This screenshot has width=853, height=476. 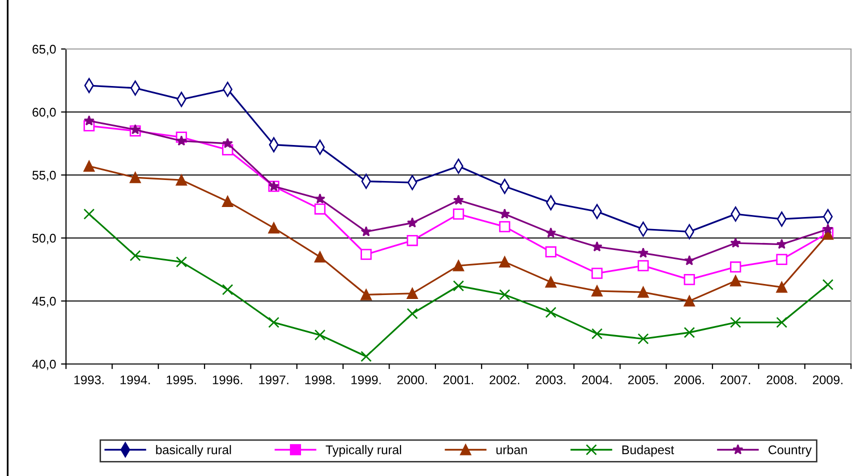 I want to click on x-tick-label: 1999., so click(x=366, y=379).